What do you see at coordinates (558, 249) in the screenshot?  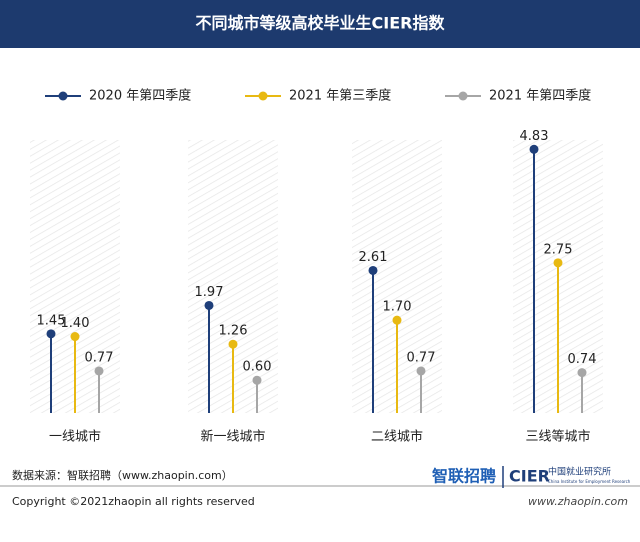 I see `value-label: 2.75` at bounding box center [558, 249].